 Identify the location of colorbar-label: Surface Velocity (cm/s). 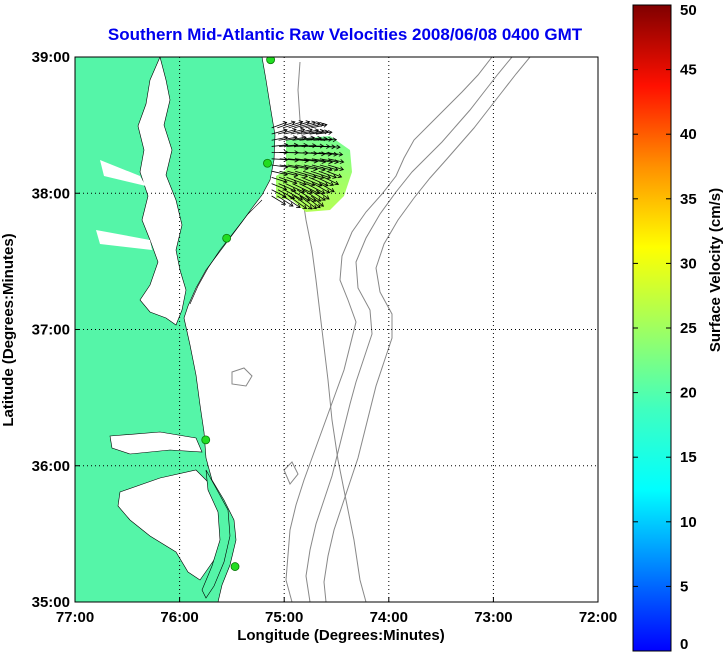
(715, 270).